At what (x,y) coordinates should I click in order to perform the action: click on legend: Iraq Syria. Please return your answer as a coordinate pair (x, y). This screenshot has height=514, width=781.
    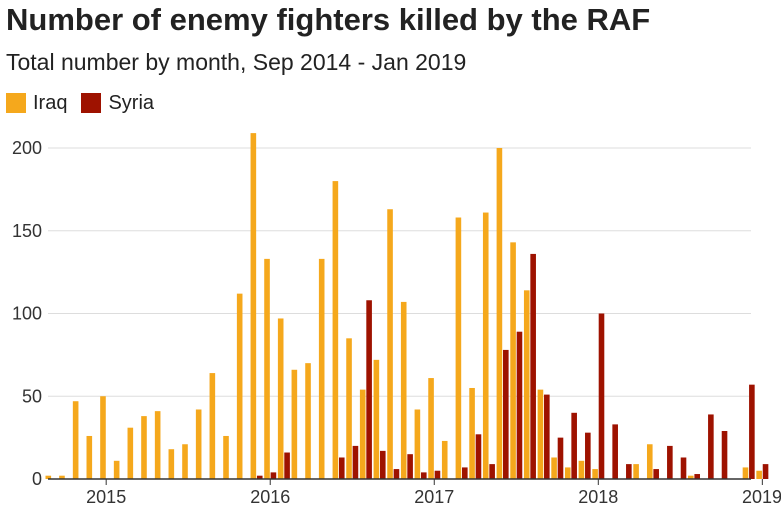
    Looking at the image, I should click on (87, 103).